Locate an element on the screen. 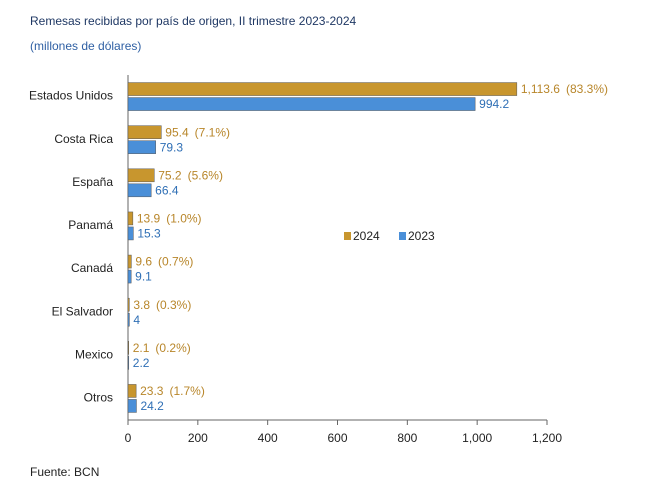 The image size is (655, 489). y-tick-label: España is located at coordinates (92, 182).